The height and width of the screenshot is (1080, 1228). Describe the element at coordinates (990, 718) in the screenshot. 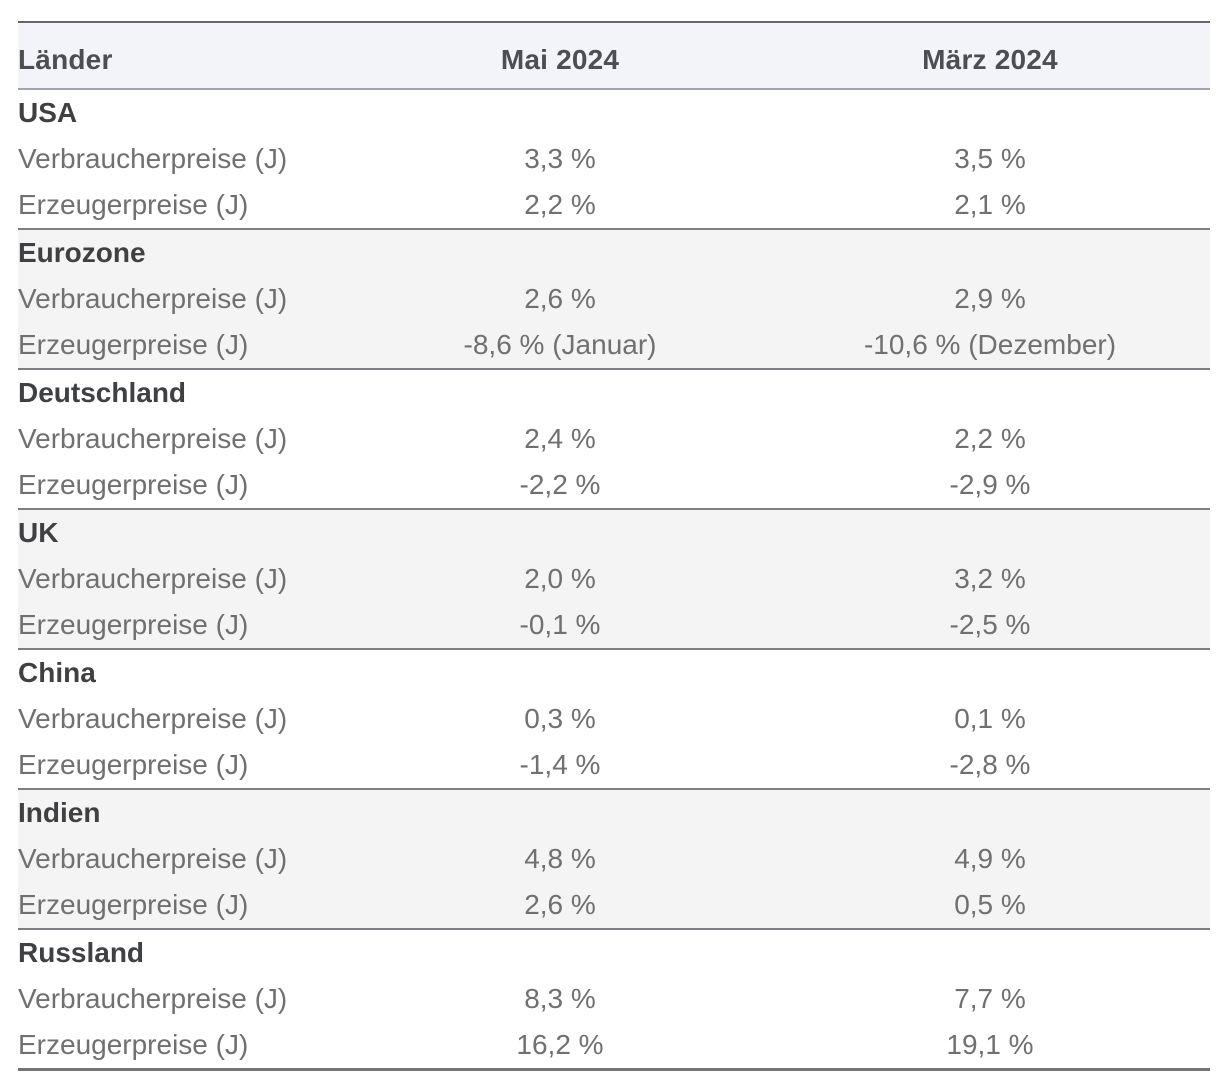

I see `value-maerz: 0,1 %` at that location.